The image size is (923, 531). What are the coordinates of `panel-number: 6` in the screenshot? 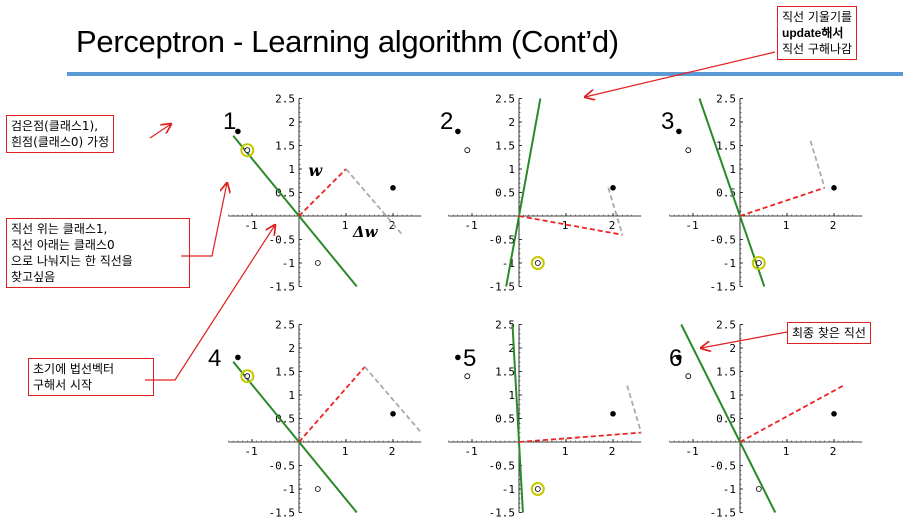 It's located at (676, 358).